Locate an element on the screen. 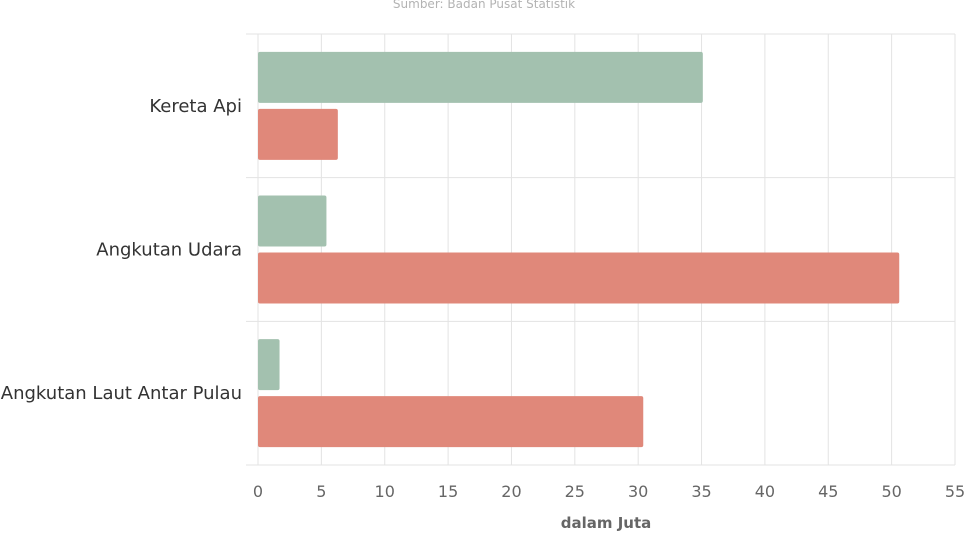 The height and width of the screenshot is (543, 968). x-tick-label: 35 is located at coordinates (701, 491).